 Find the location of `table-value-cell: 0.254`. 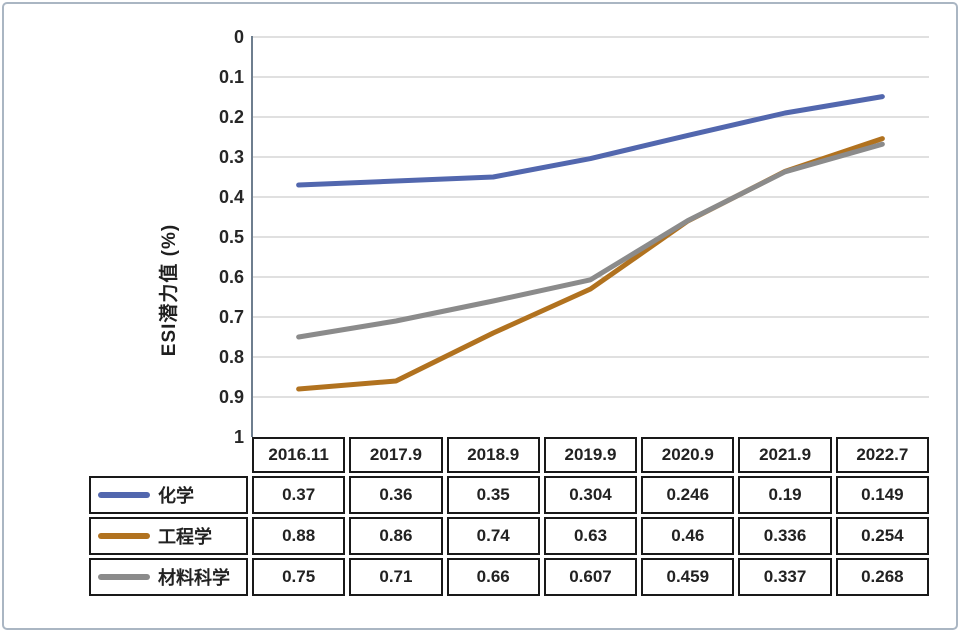

table-value-cell: 0.254 is located at coordinates (882, 536).